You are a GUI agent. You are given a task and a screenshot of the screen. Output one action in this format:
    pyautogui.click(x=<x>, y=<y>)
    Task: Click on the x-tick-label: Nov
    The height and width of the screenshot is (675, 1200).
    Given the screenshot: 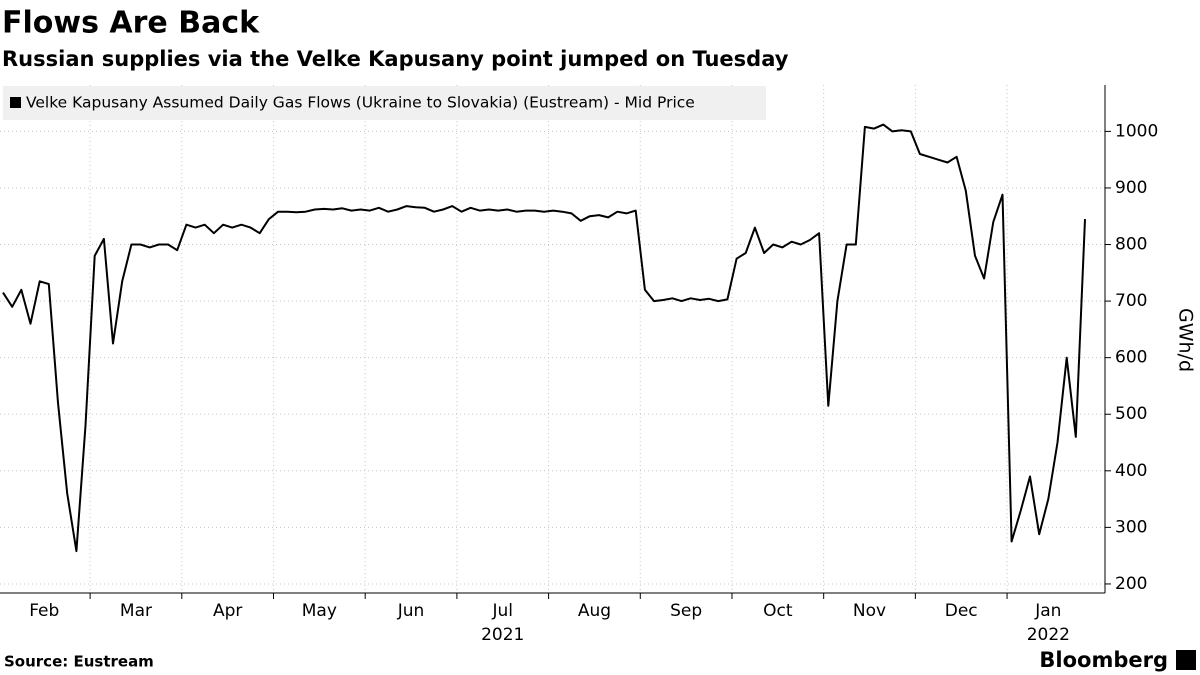 What is the action you would take?
    pyautogui.click(x=869, y=611)
    